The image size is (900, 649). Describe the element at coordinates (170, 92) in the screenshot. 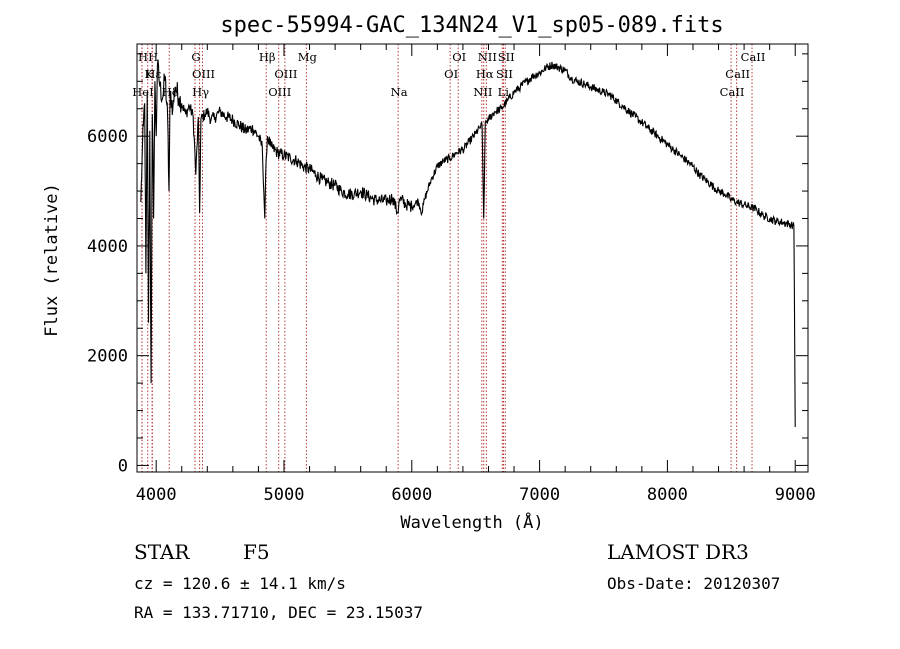

I see `line-label: Hδ` at that location.